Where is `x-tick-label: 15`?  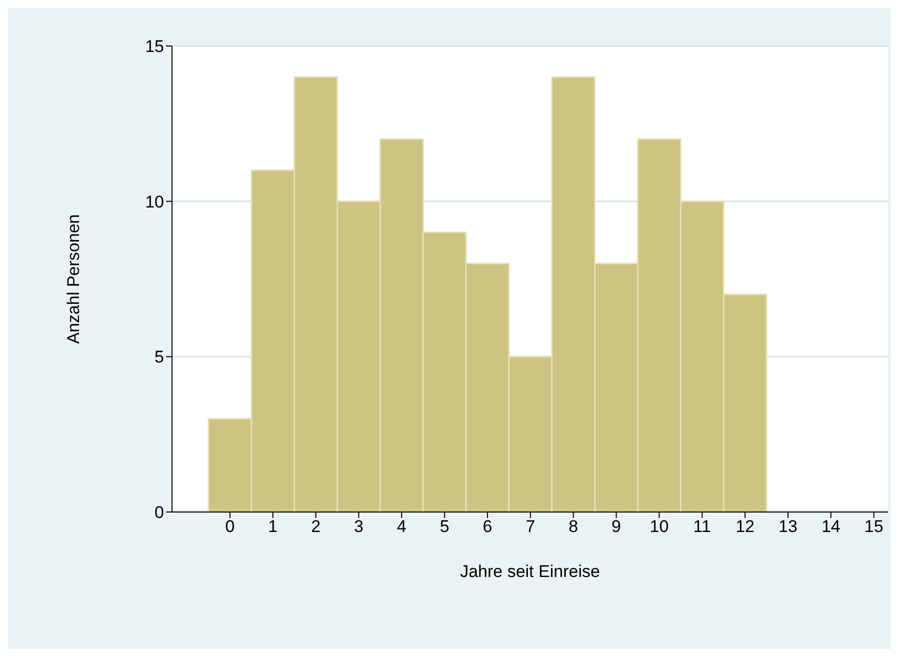
x-tick-label: 15 is located at coordinates (874, 526).